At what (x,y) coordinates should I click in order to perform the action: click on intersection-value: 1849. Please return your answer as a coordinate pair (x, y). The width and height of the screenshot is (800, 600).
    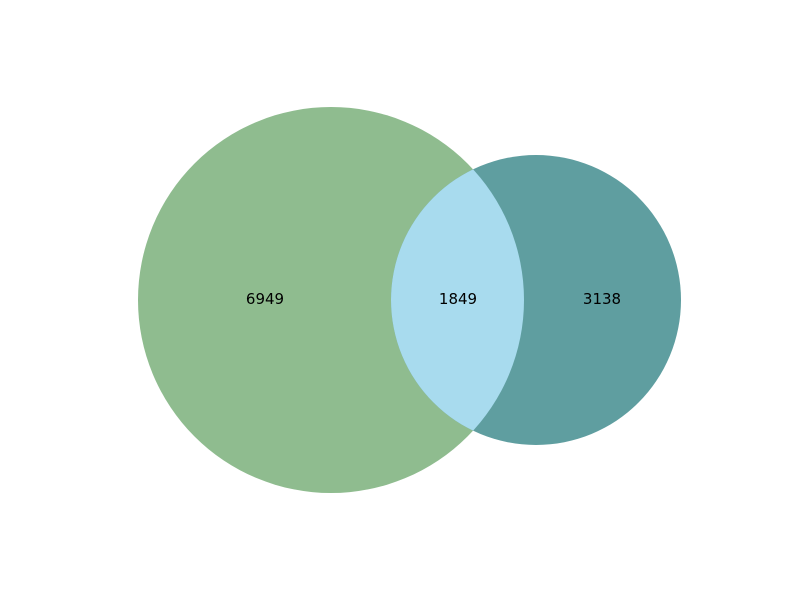
    Looking at the image, I should click on (458, 299).